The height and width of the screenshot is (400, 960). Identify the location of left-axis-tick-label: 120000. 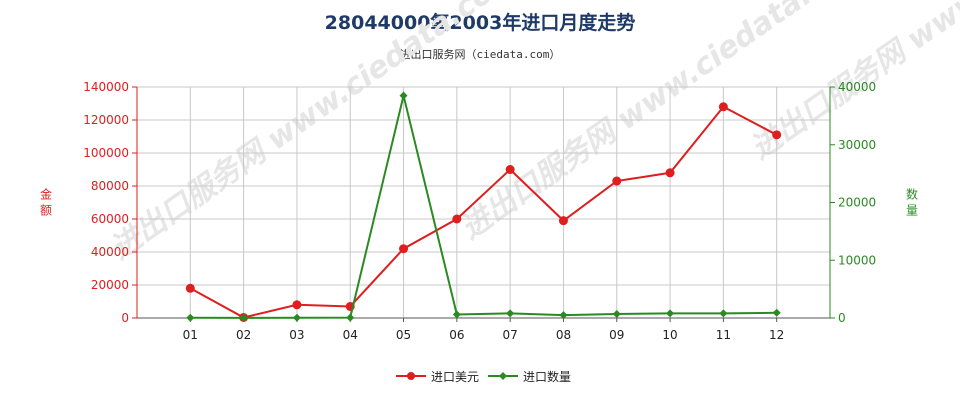
(106, 120).